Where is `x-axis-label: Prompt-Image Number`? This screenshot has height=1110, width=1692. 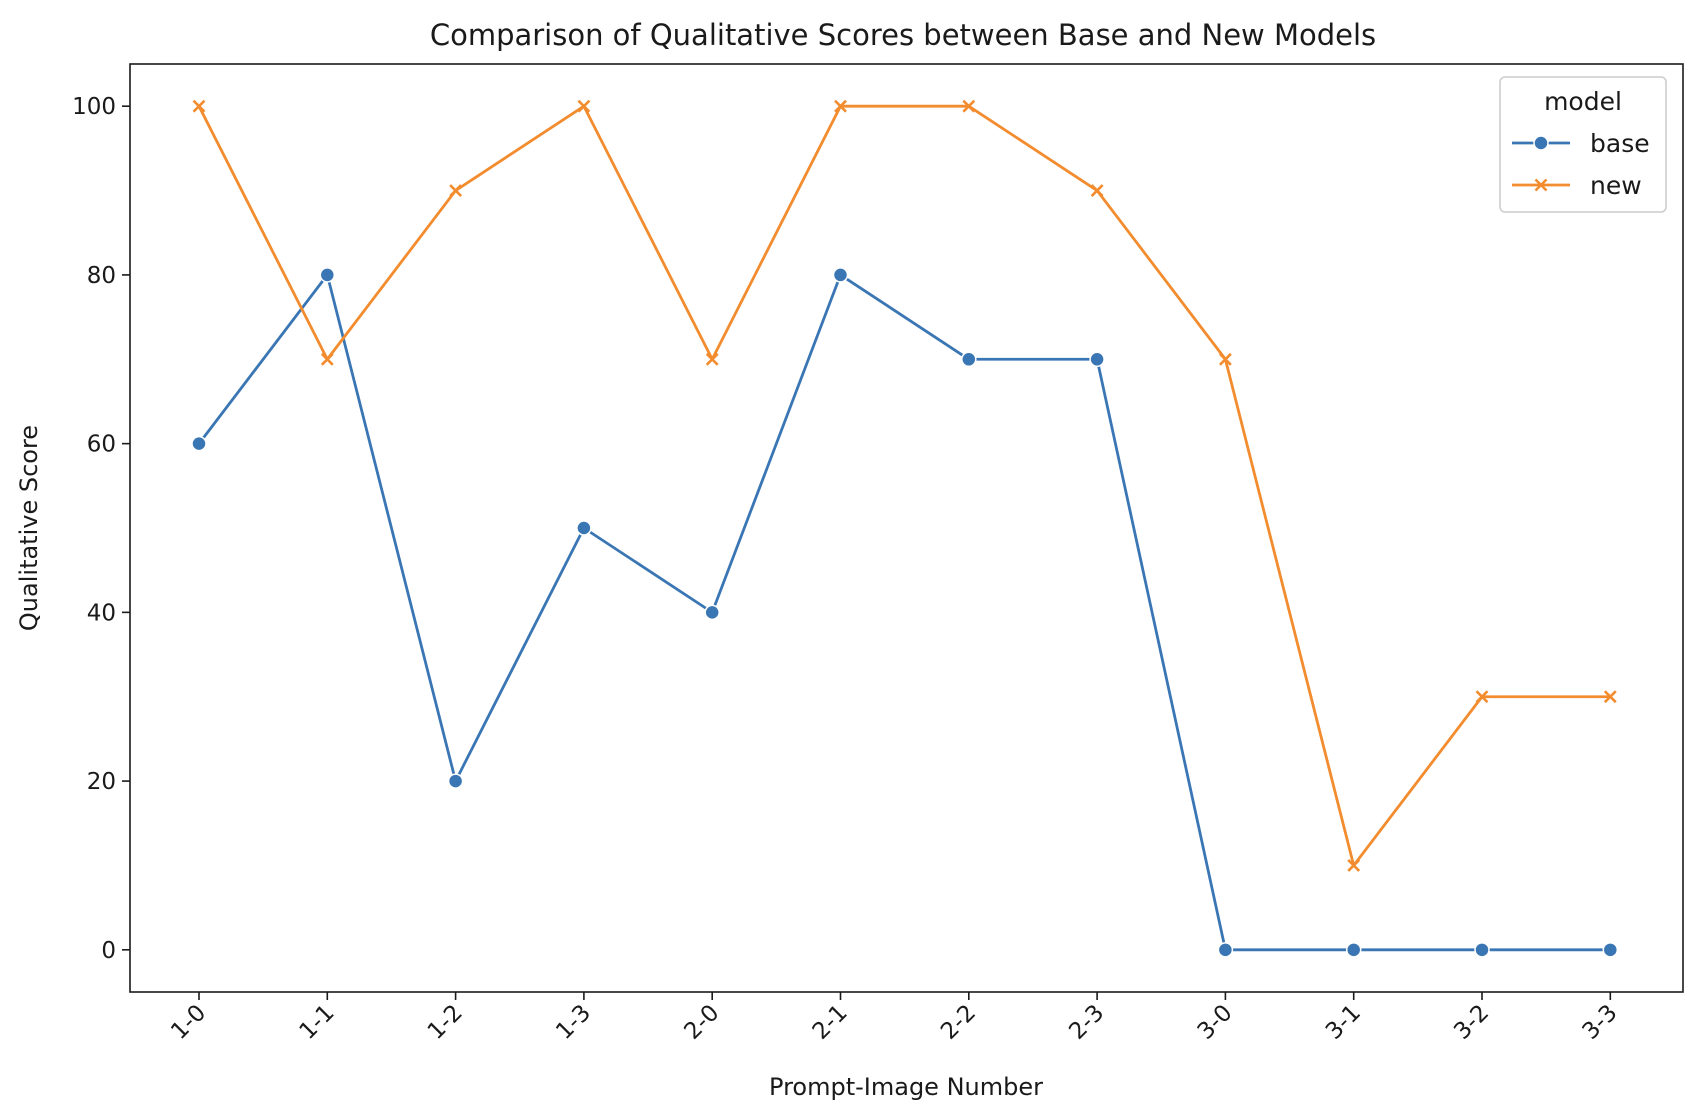
x-axis-label: Prompt-Image Number is located at coordinates (906, 1087).